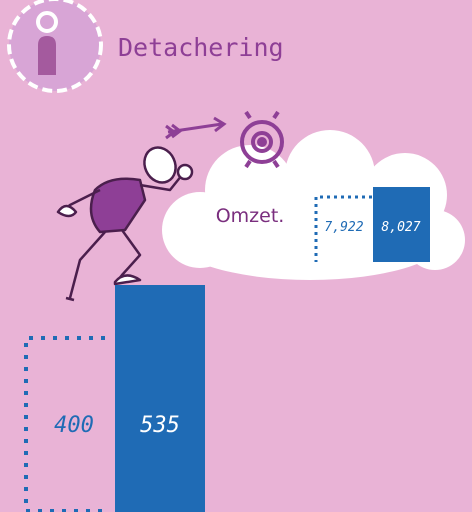 The height and width of the screenshot is (512, 472). What do you see at coordinates (262, 139) in the screenshot?
I see `target` at bounding box center [262, 139].